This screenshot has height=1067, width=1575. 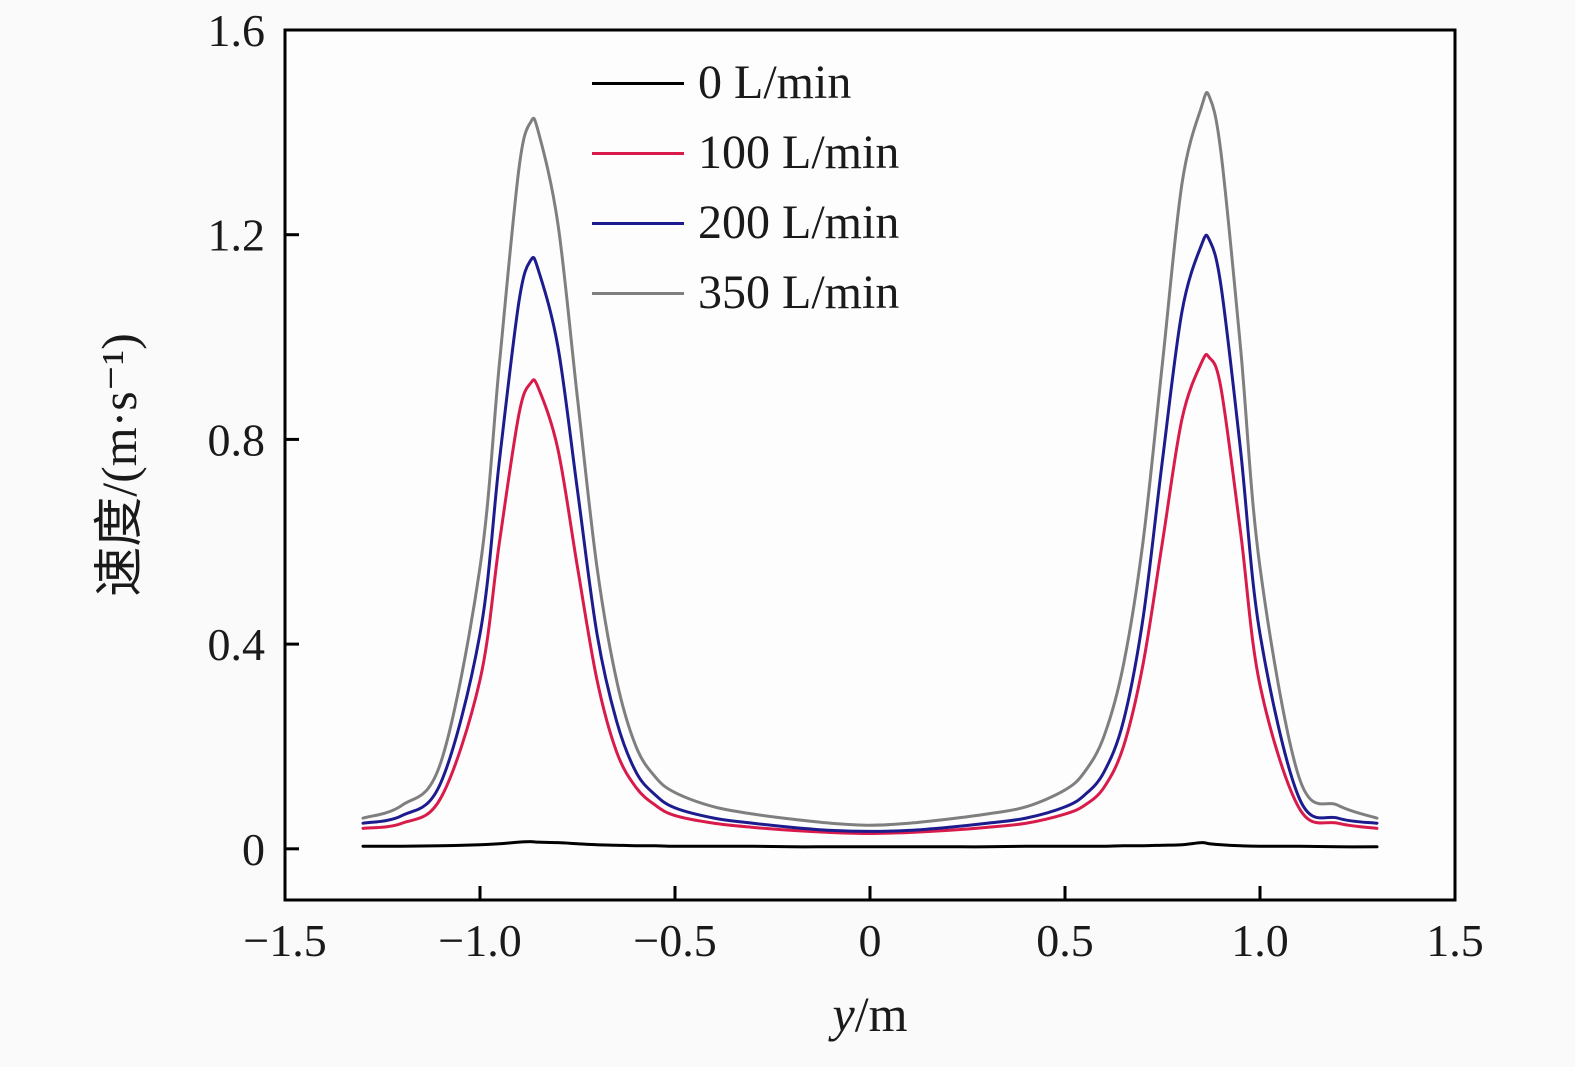 I want to click on legend-item-1: 100 L/min, so click(x=745, y=153).